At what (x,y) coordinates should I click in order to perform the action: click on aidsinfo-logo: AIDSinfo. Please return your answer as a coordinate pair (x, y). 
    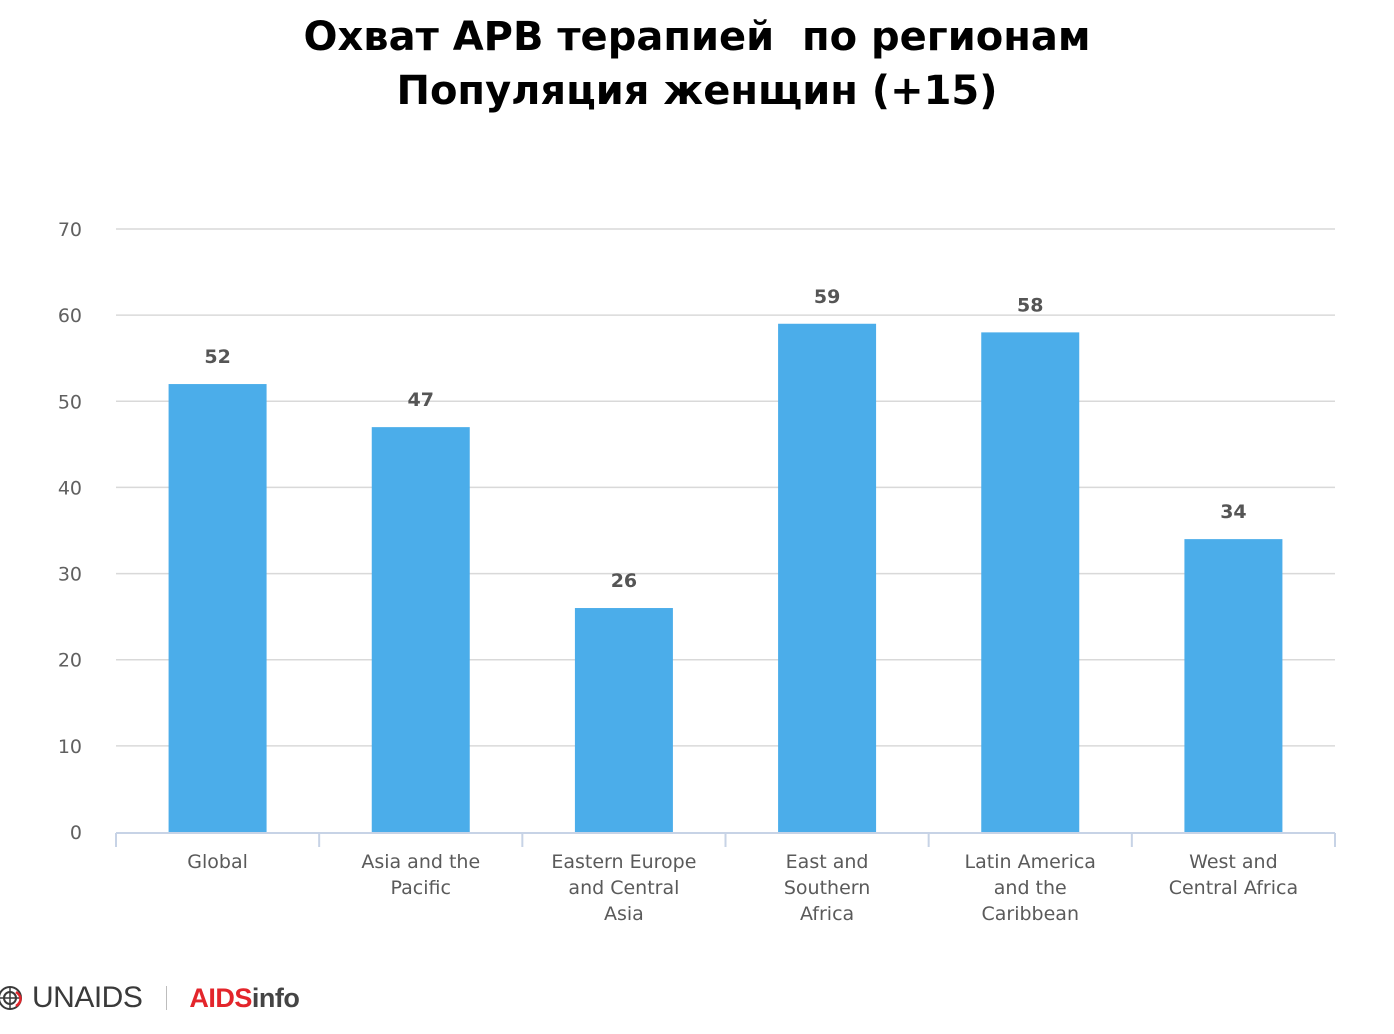
    Looking at the image, I should click on (244, 998).